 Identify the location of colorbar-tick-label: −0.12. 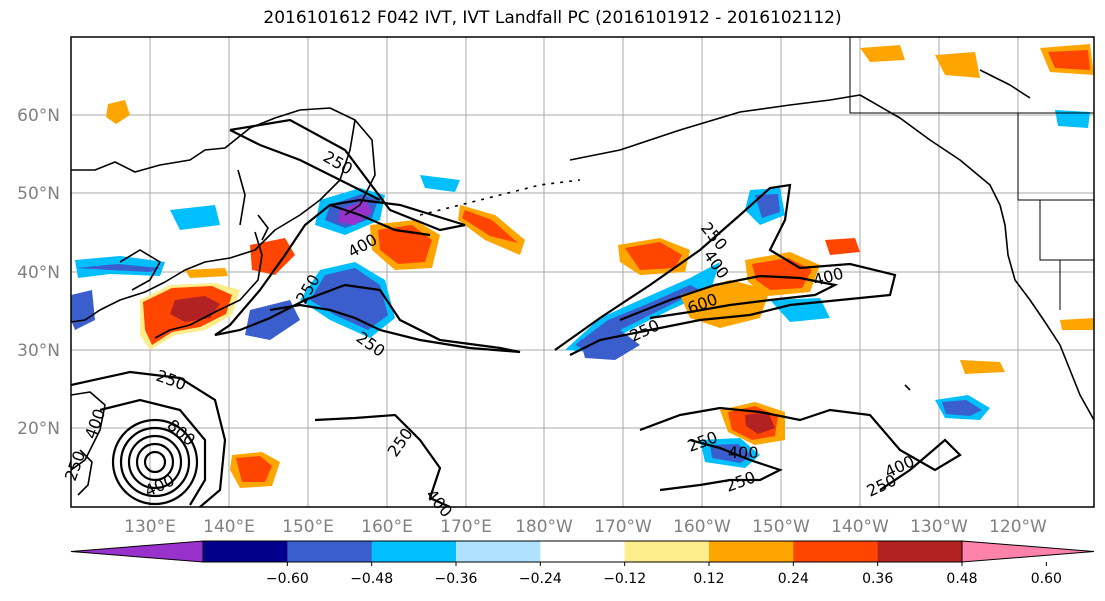
(624, 579).